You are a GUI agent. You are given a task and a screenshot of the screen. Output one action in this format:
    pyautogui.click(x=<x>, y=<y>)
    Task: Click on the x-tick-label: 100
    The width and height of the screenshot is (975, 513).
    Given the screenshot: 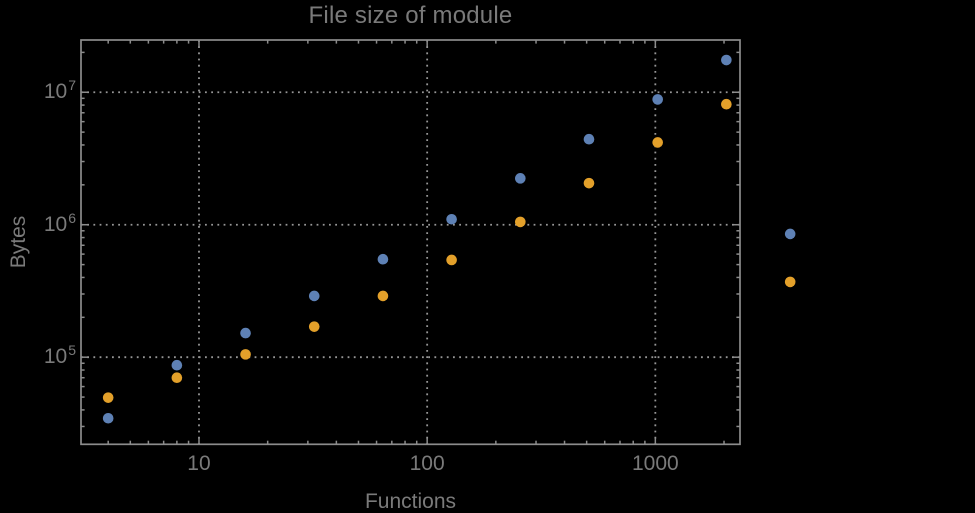 What is the action you would take?
    pyautogui.click(x=427, y=463)
    